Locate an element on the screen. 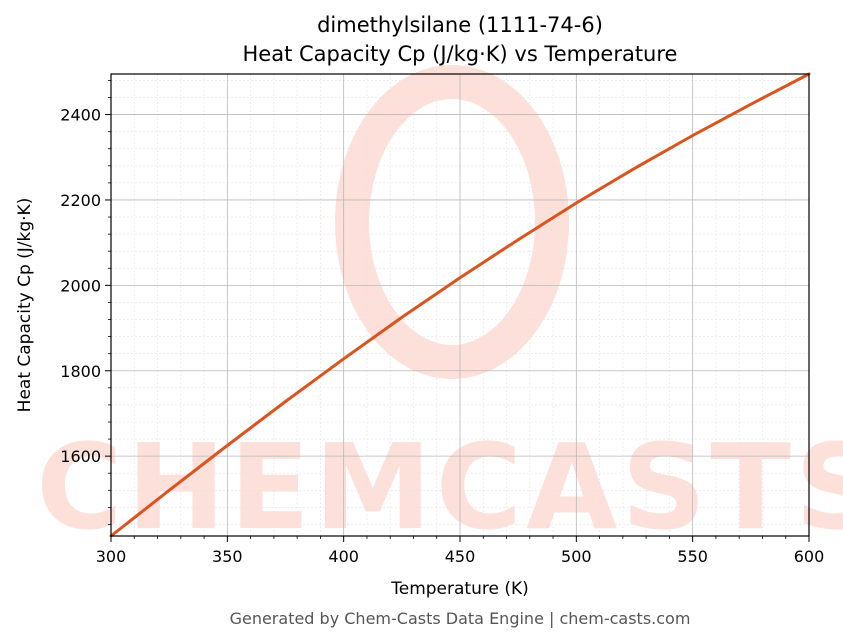 The image size is (843, 644). x-tick-label: 350 is located at coordinates (227, 556).